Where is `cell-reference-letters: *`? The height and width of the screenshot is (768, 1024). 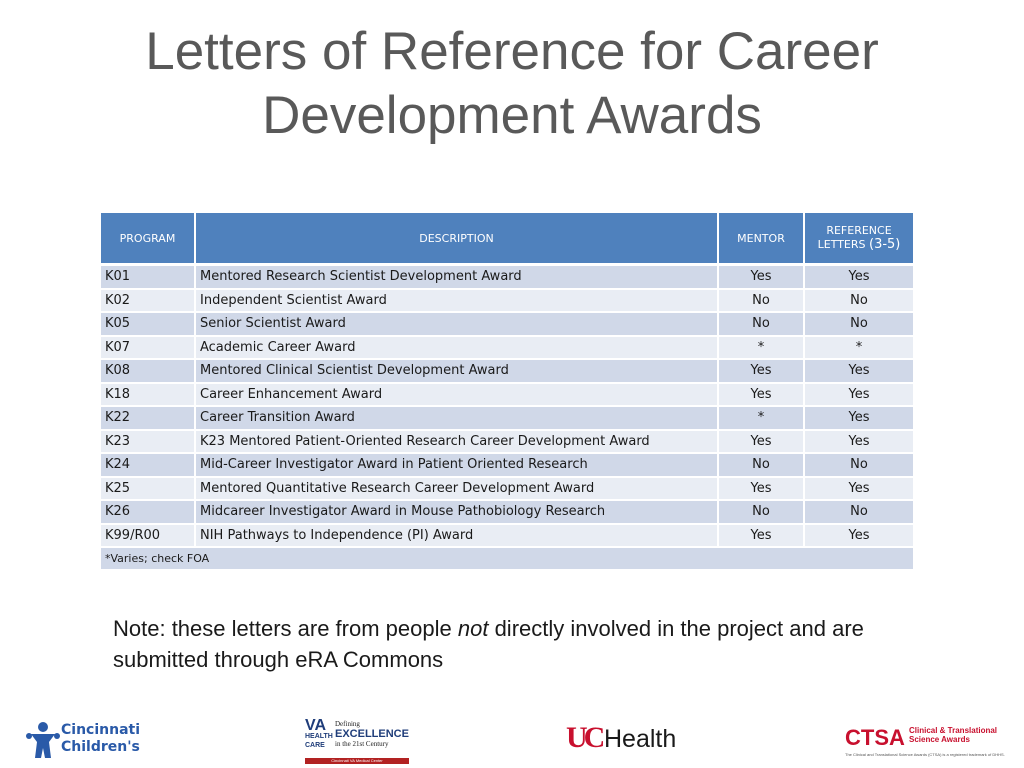
cell-reference-letters: * is located at coordinates (858, 347).